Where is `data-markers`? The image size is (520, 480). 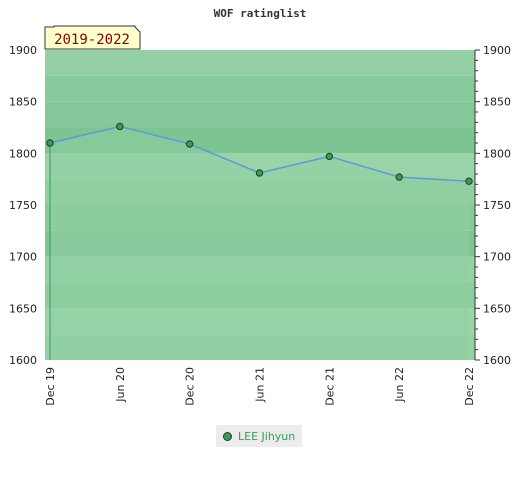
data-markers is located at coordinates (259, 153).